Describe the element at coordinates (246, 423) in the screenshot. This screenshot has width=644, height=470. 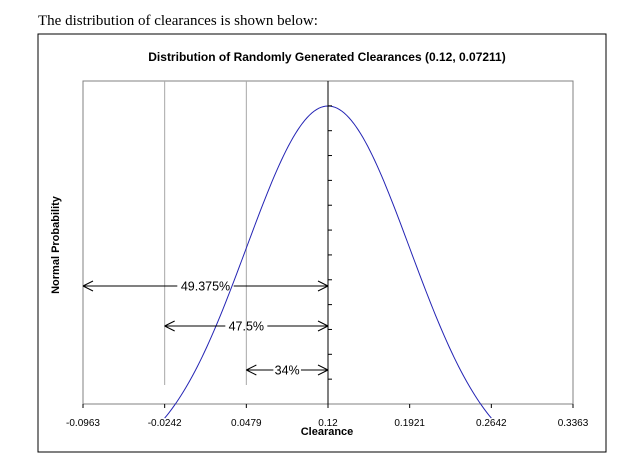
I see `x-tick-label: 0.0479` at that location.